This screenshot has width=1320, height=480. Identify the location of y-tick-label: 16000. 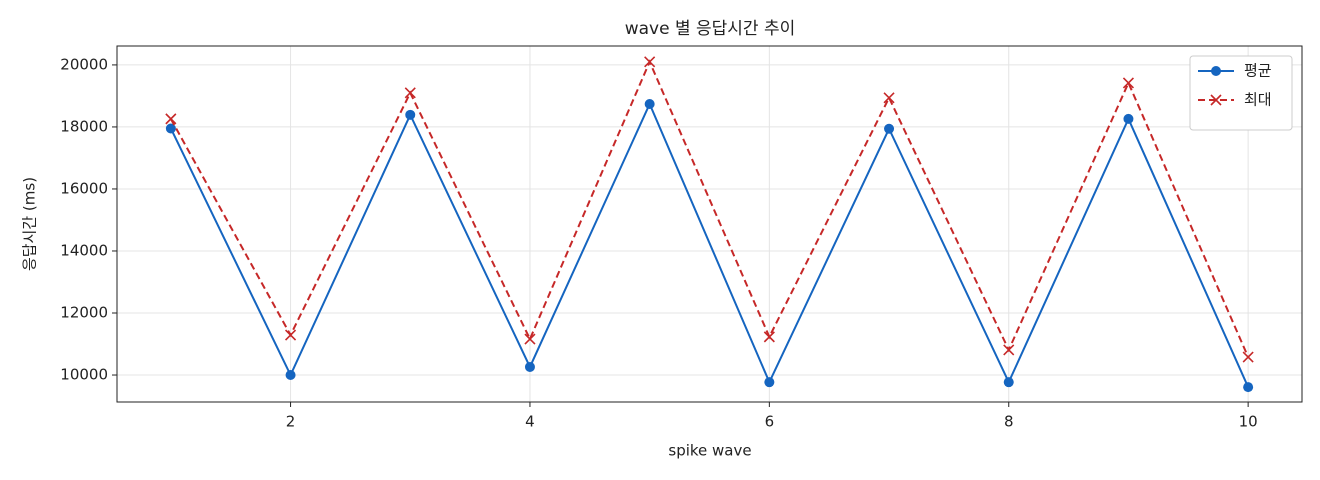
(84, 188).